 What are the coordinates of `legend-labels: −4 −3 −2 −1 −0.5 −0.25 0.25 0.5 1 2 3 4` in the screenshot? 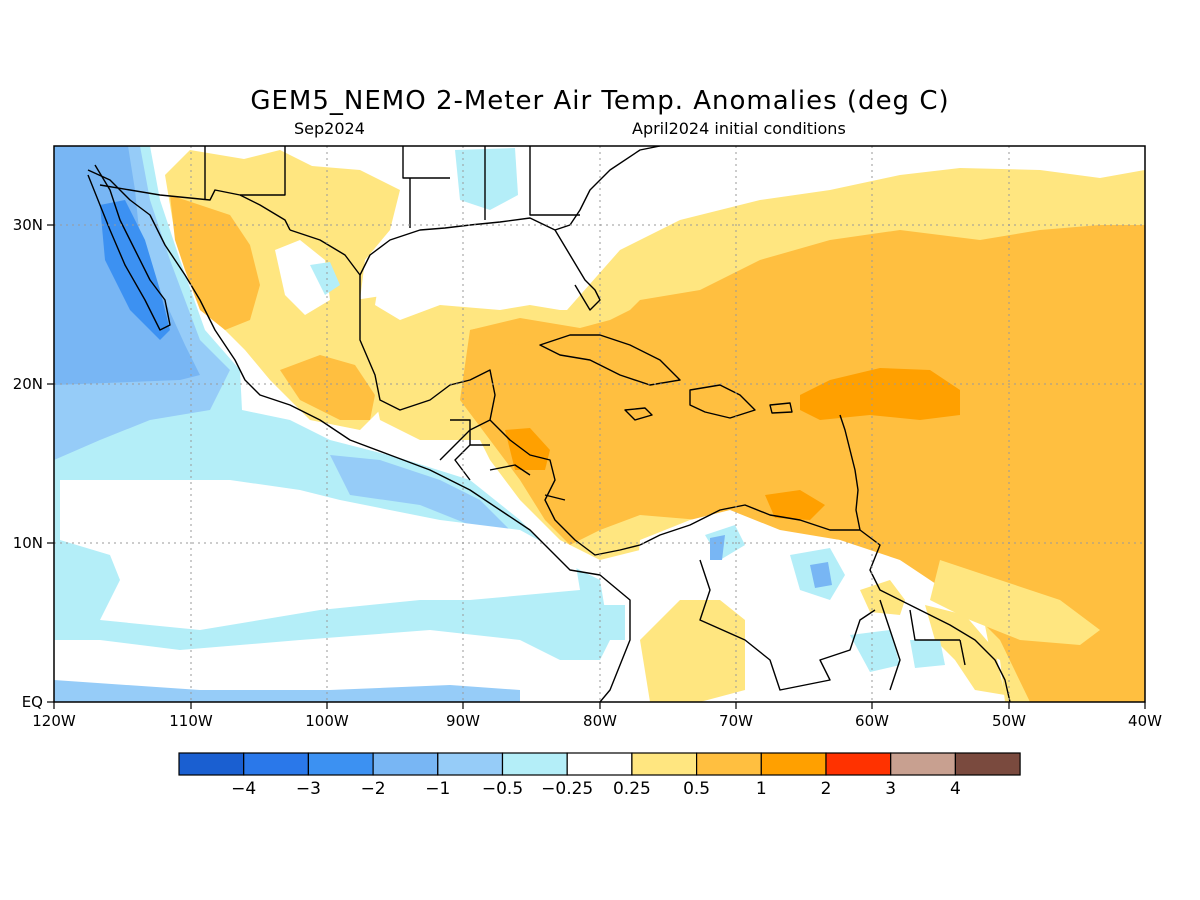 It's located at (596, 789).